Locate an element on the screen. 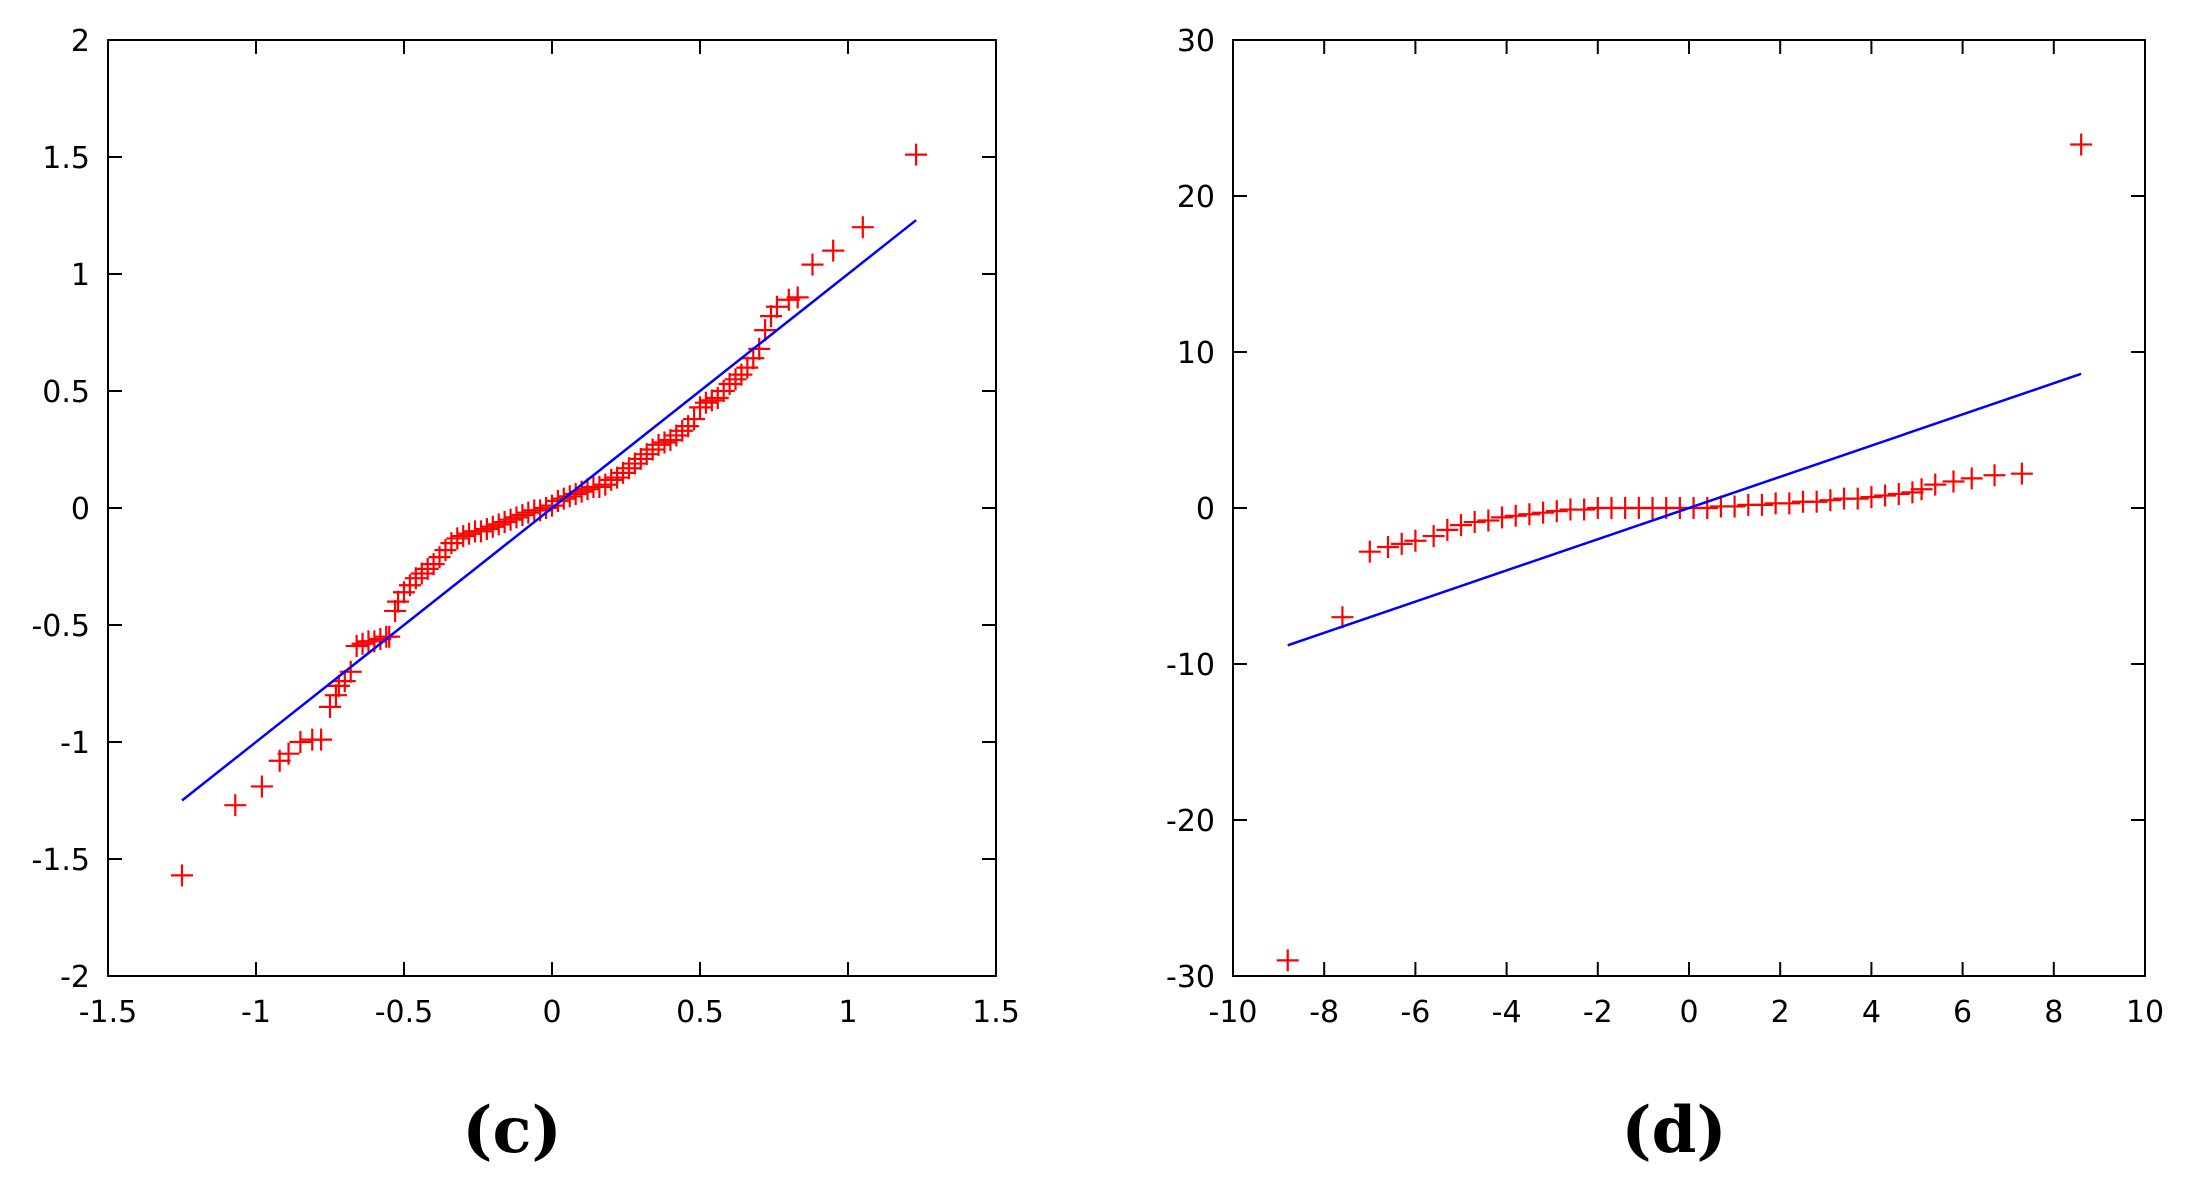 This screenshot has width=2190, height=1177. y-tick-label: 0 is located at coordinates (80, 509).